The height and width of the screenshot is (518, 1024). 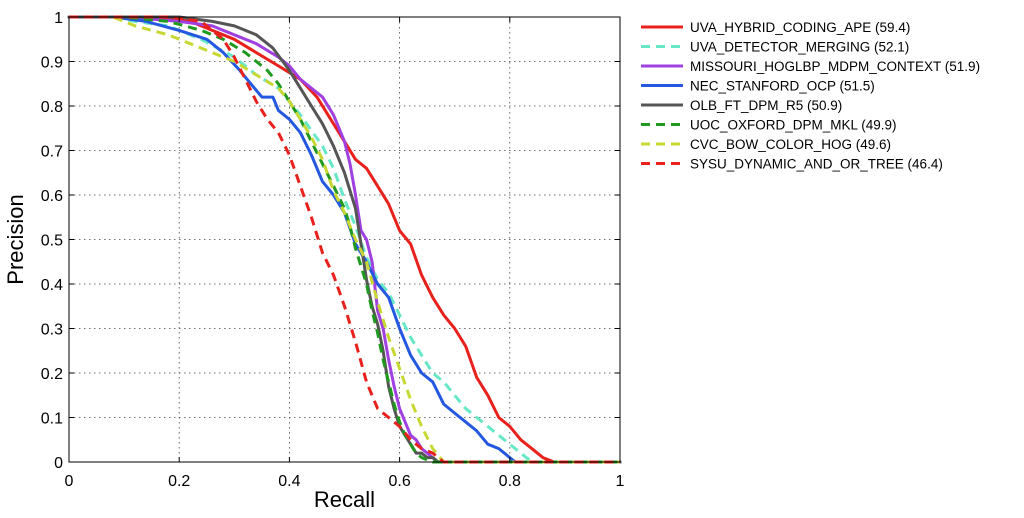 What do you see at coordinates (510, 481) in the screenshot?
I see `x-tick-label: 0.8` at bounding box center [510, 481].